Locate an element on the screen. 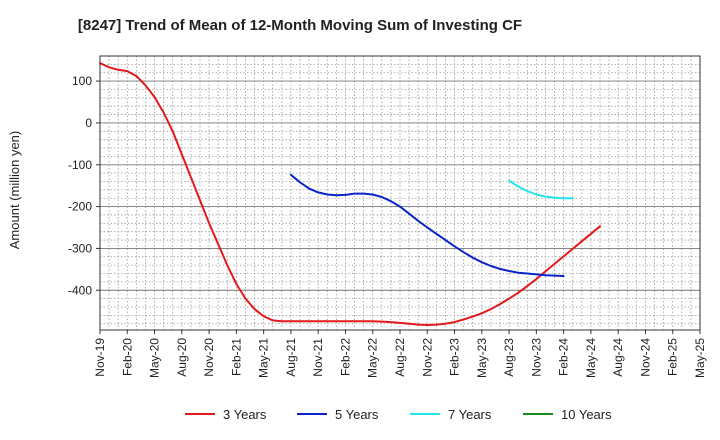 This screenshot has width=720, height=440. x-tick-label: Nov-19 is located at coordinates (100, 357).